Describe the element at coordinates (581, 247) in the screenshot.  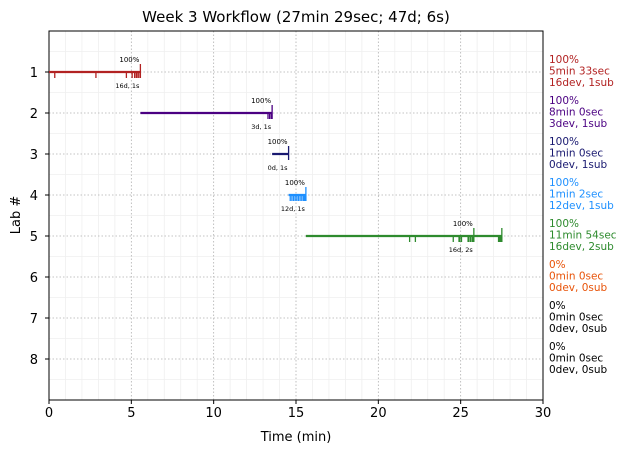
I see `lab-5-summary-line: 16dev, 2sub` at that location.